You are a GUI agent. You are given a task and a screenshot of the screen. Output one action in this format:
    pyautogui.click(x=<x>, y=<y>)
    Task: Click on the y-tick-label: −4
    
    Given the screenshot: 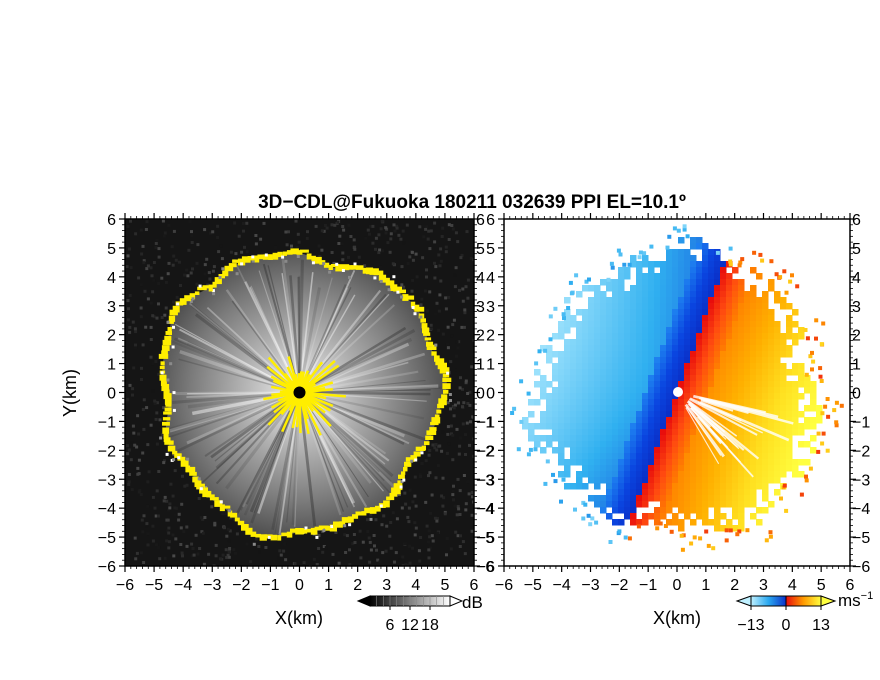 What is the action you would take?
    pyautogui.click(x=107, y=509)
    